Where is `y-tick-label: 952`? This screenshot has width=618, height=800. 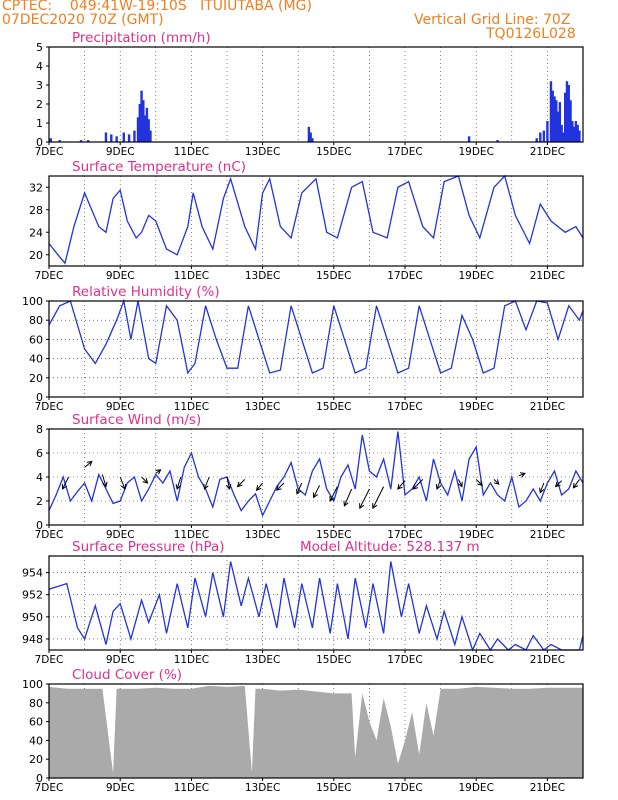
y-tick-label: 952 is located at coordinates (32, 595).